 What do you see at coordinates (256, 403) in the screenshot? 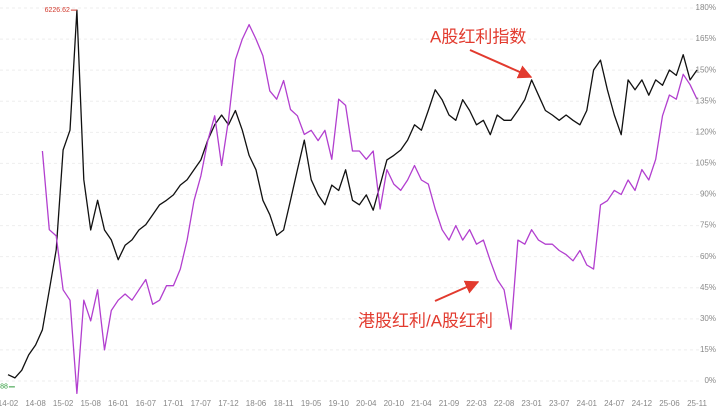
I see `x-tick-label: 18-06` at bounding box center [256, 403].